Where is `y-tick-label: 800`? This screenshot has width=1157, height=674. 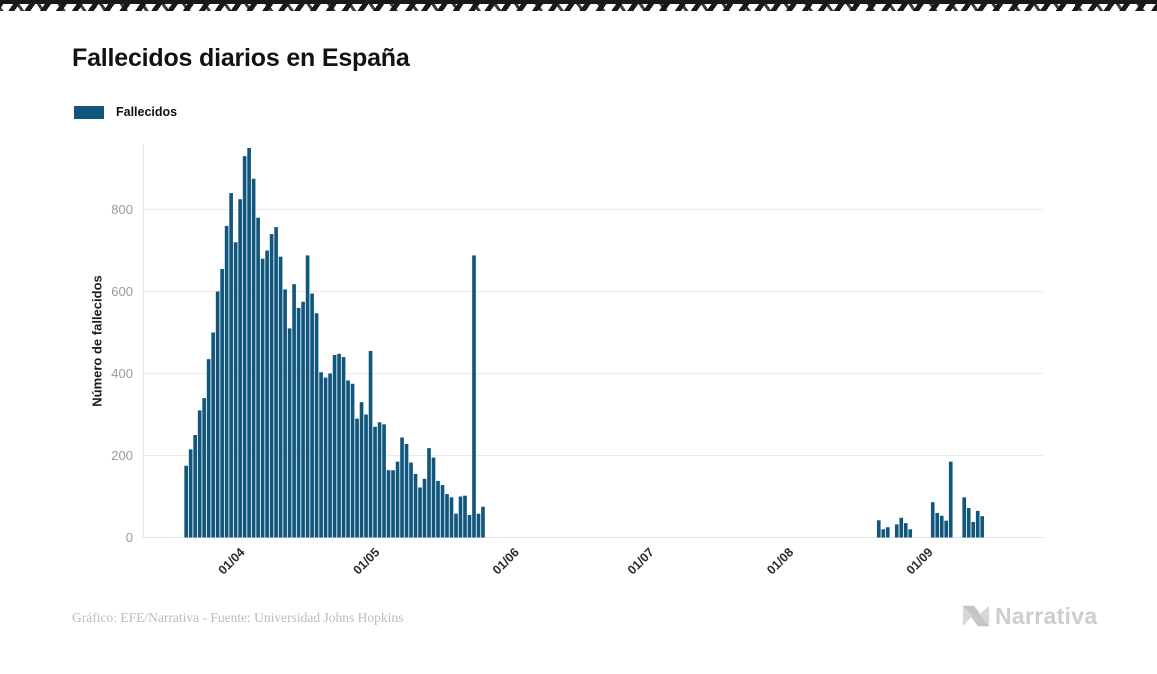
y-tick-label: 800 is located at coordinates (122, 209).